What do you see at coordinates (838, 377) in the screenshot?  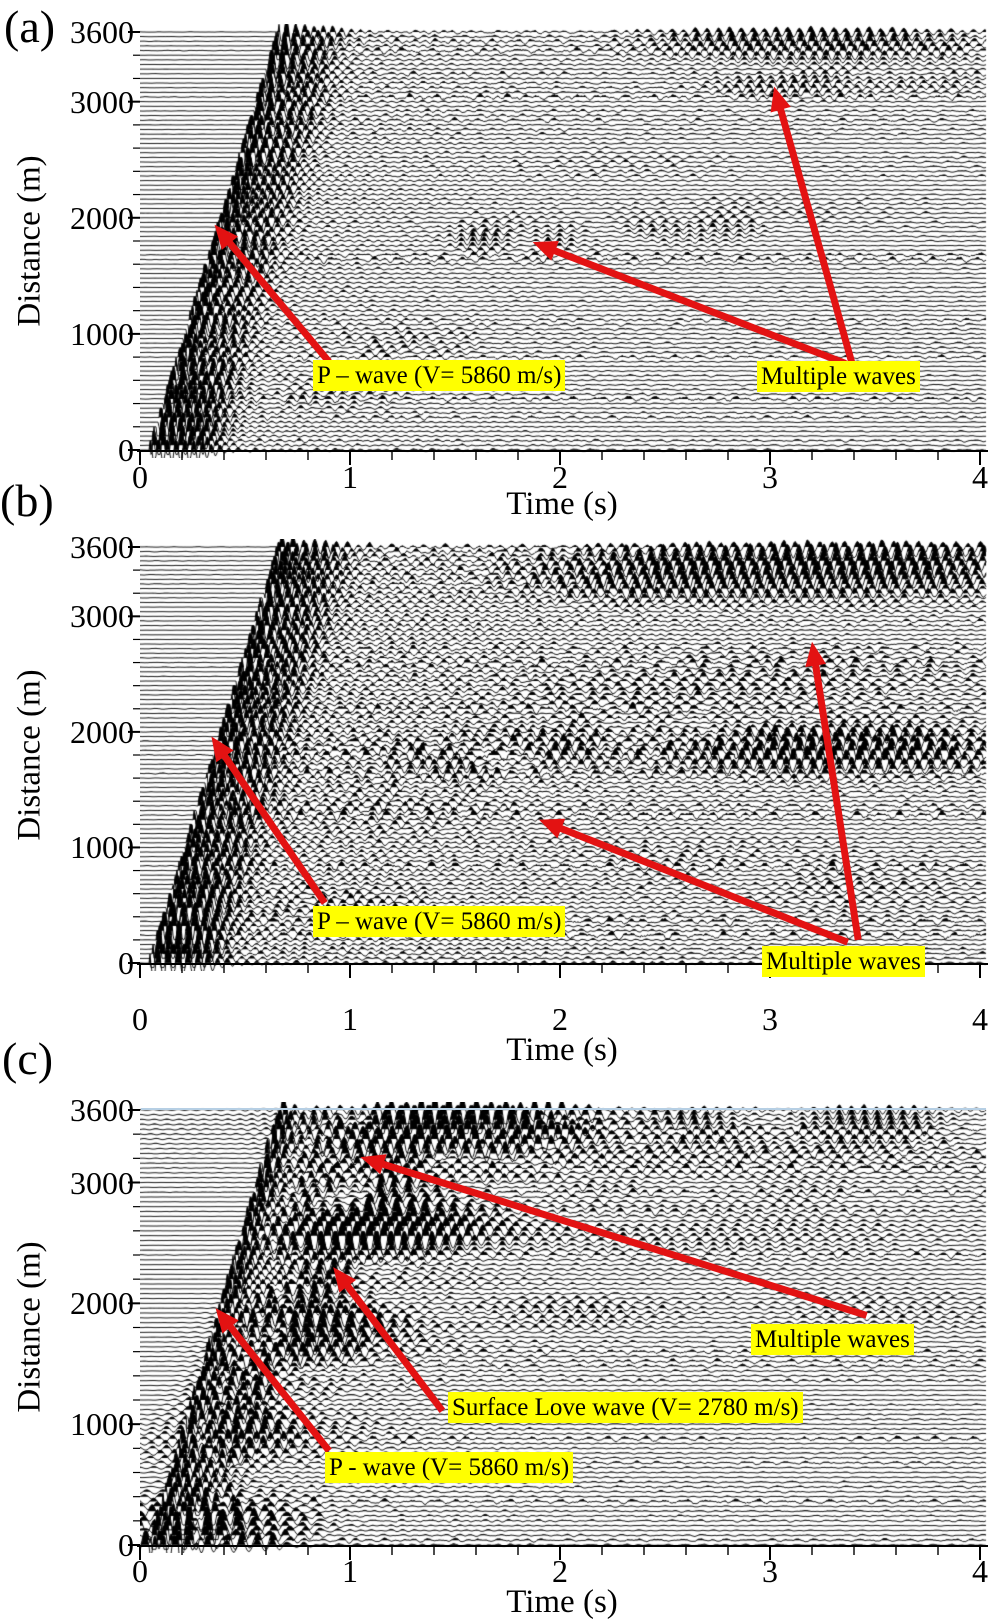 I see `annotation-label-multiple-waves-a: Multiple waves` at bounding box center [838, 377].